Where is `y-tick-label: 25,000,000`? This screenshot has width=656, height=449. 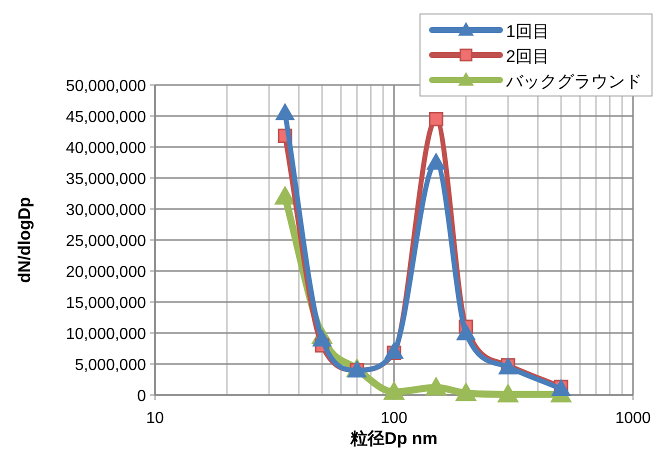 y-tick-label: 25,000,000 is located at coordinates (106, 241).